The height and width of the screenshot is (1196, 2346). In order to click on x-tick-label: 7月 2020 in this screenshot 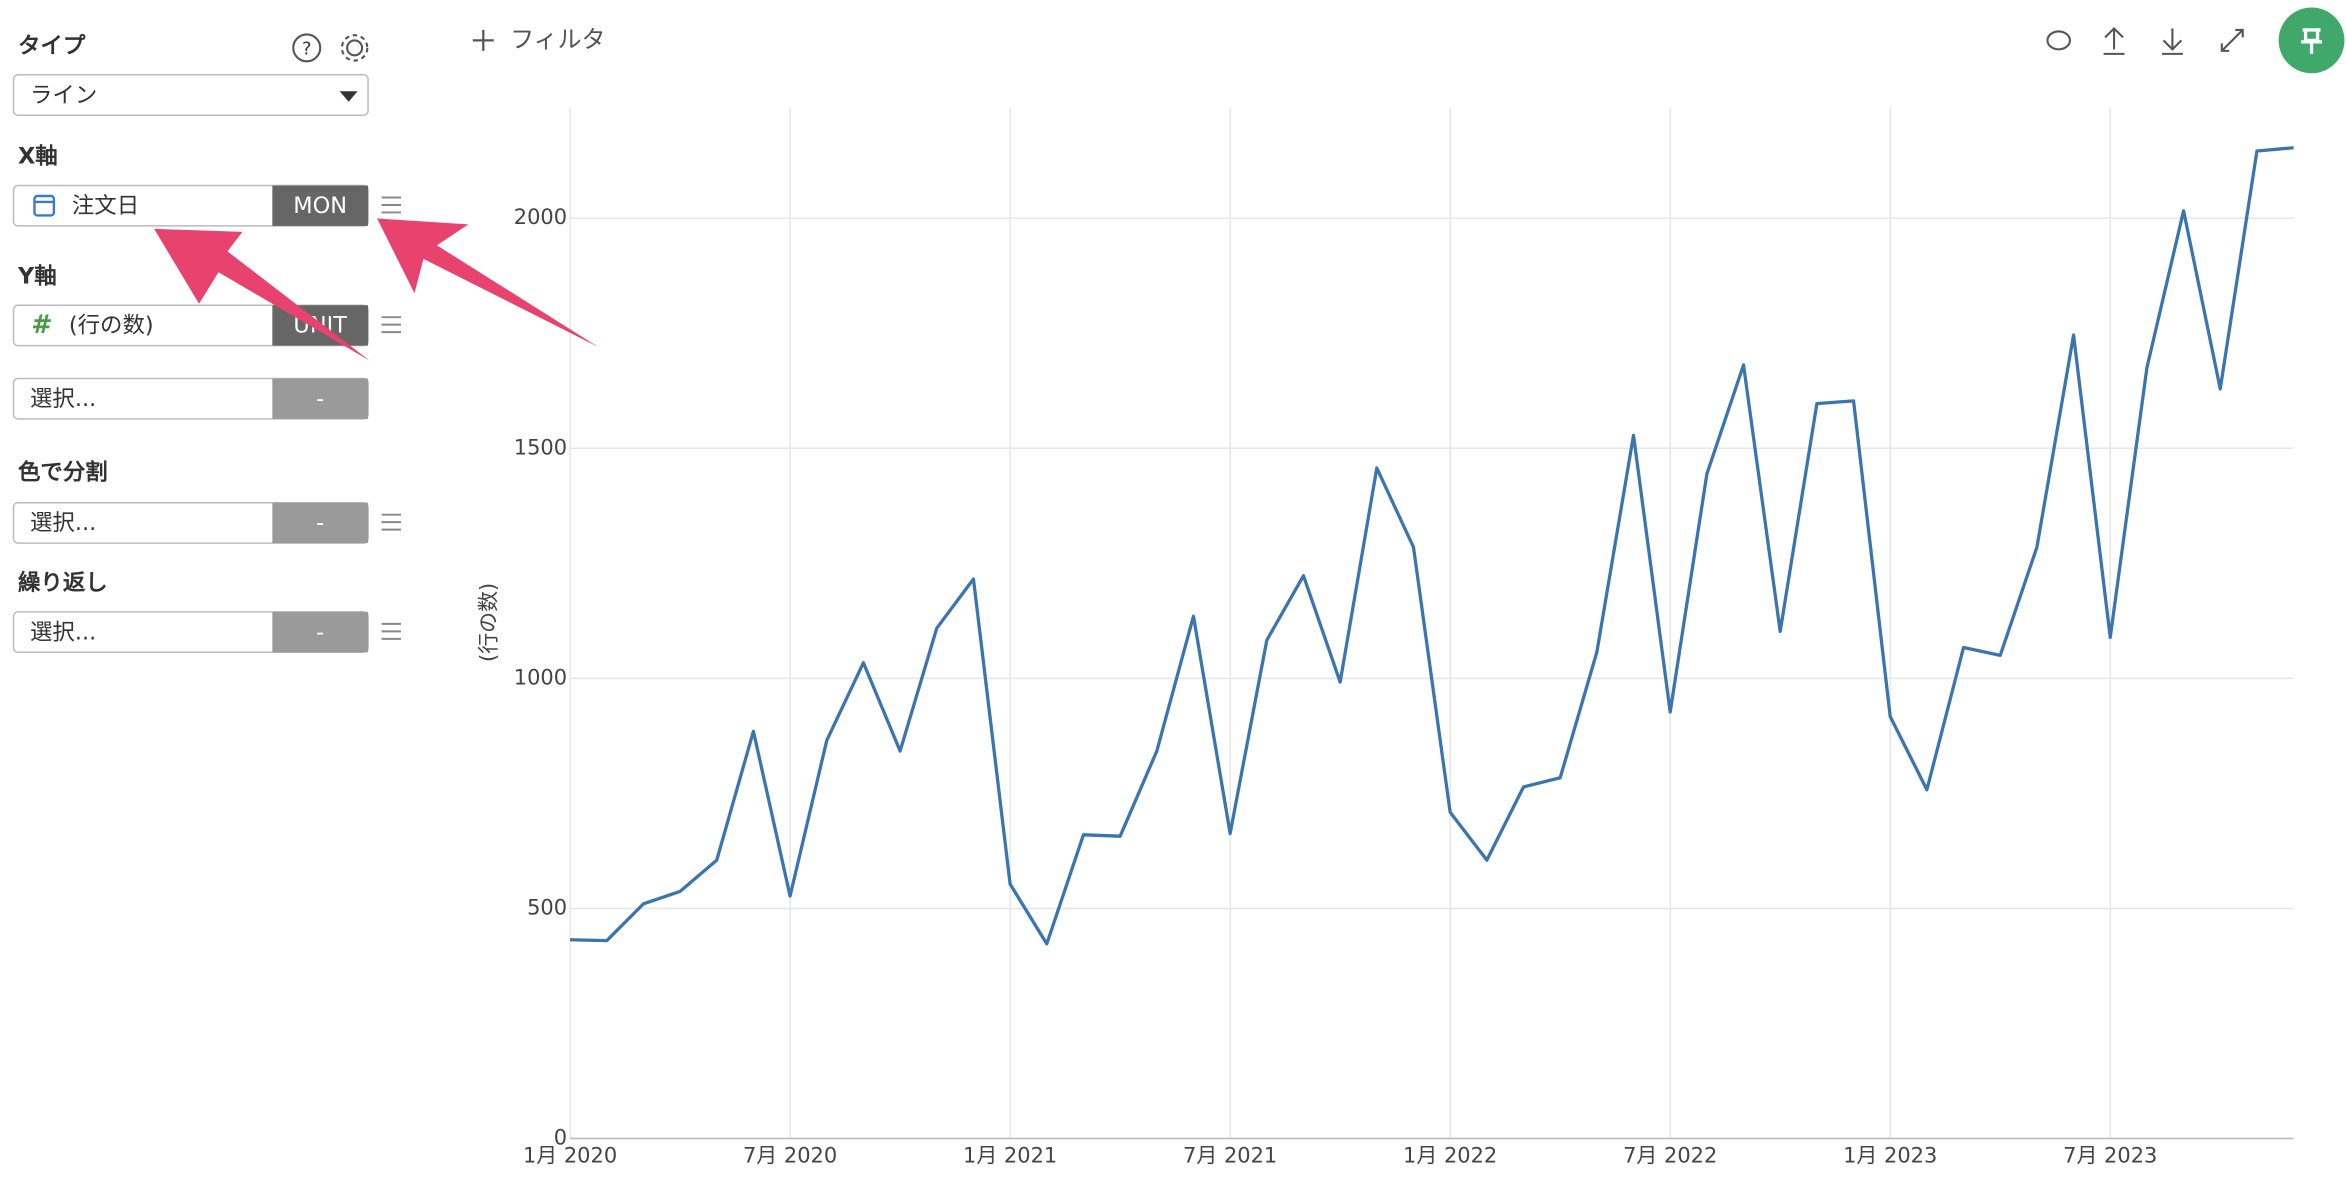, I will do `click(790, 1156)`.